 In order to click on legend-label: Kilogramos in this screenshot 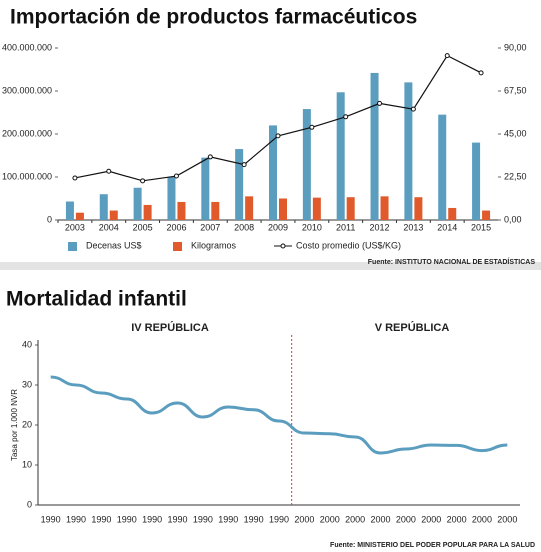, I will do `click(214, 245)`.